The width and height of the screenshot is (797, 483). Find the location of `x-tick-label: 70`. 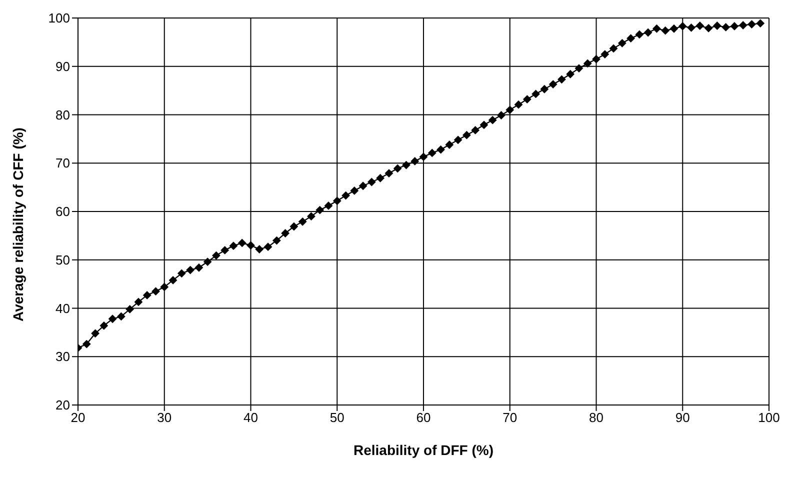

x-tick-label: 70 is located at coordinates (510, 418).